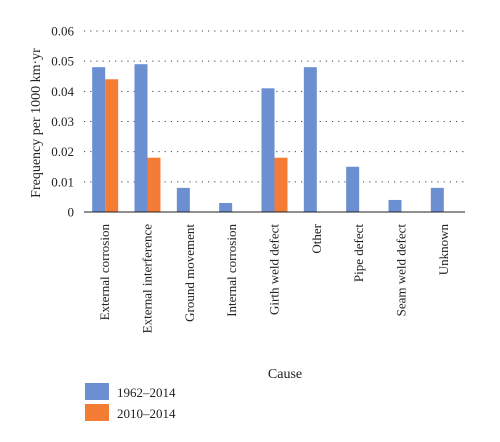  Describe the element at coordinates (104, 272) in the screenshot. I see `x-category-label: External corrosion` at that location.